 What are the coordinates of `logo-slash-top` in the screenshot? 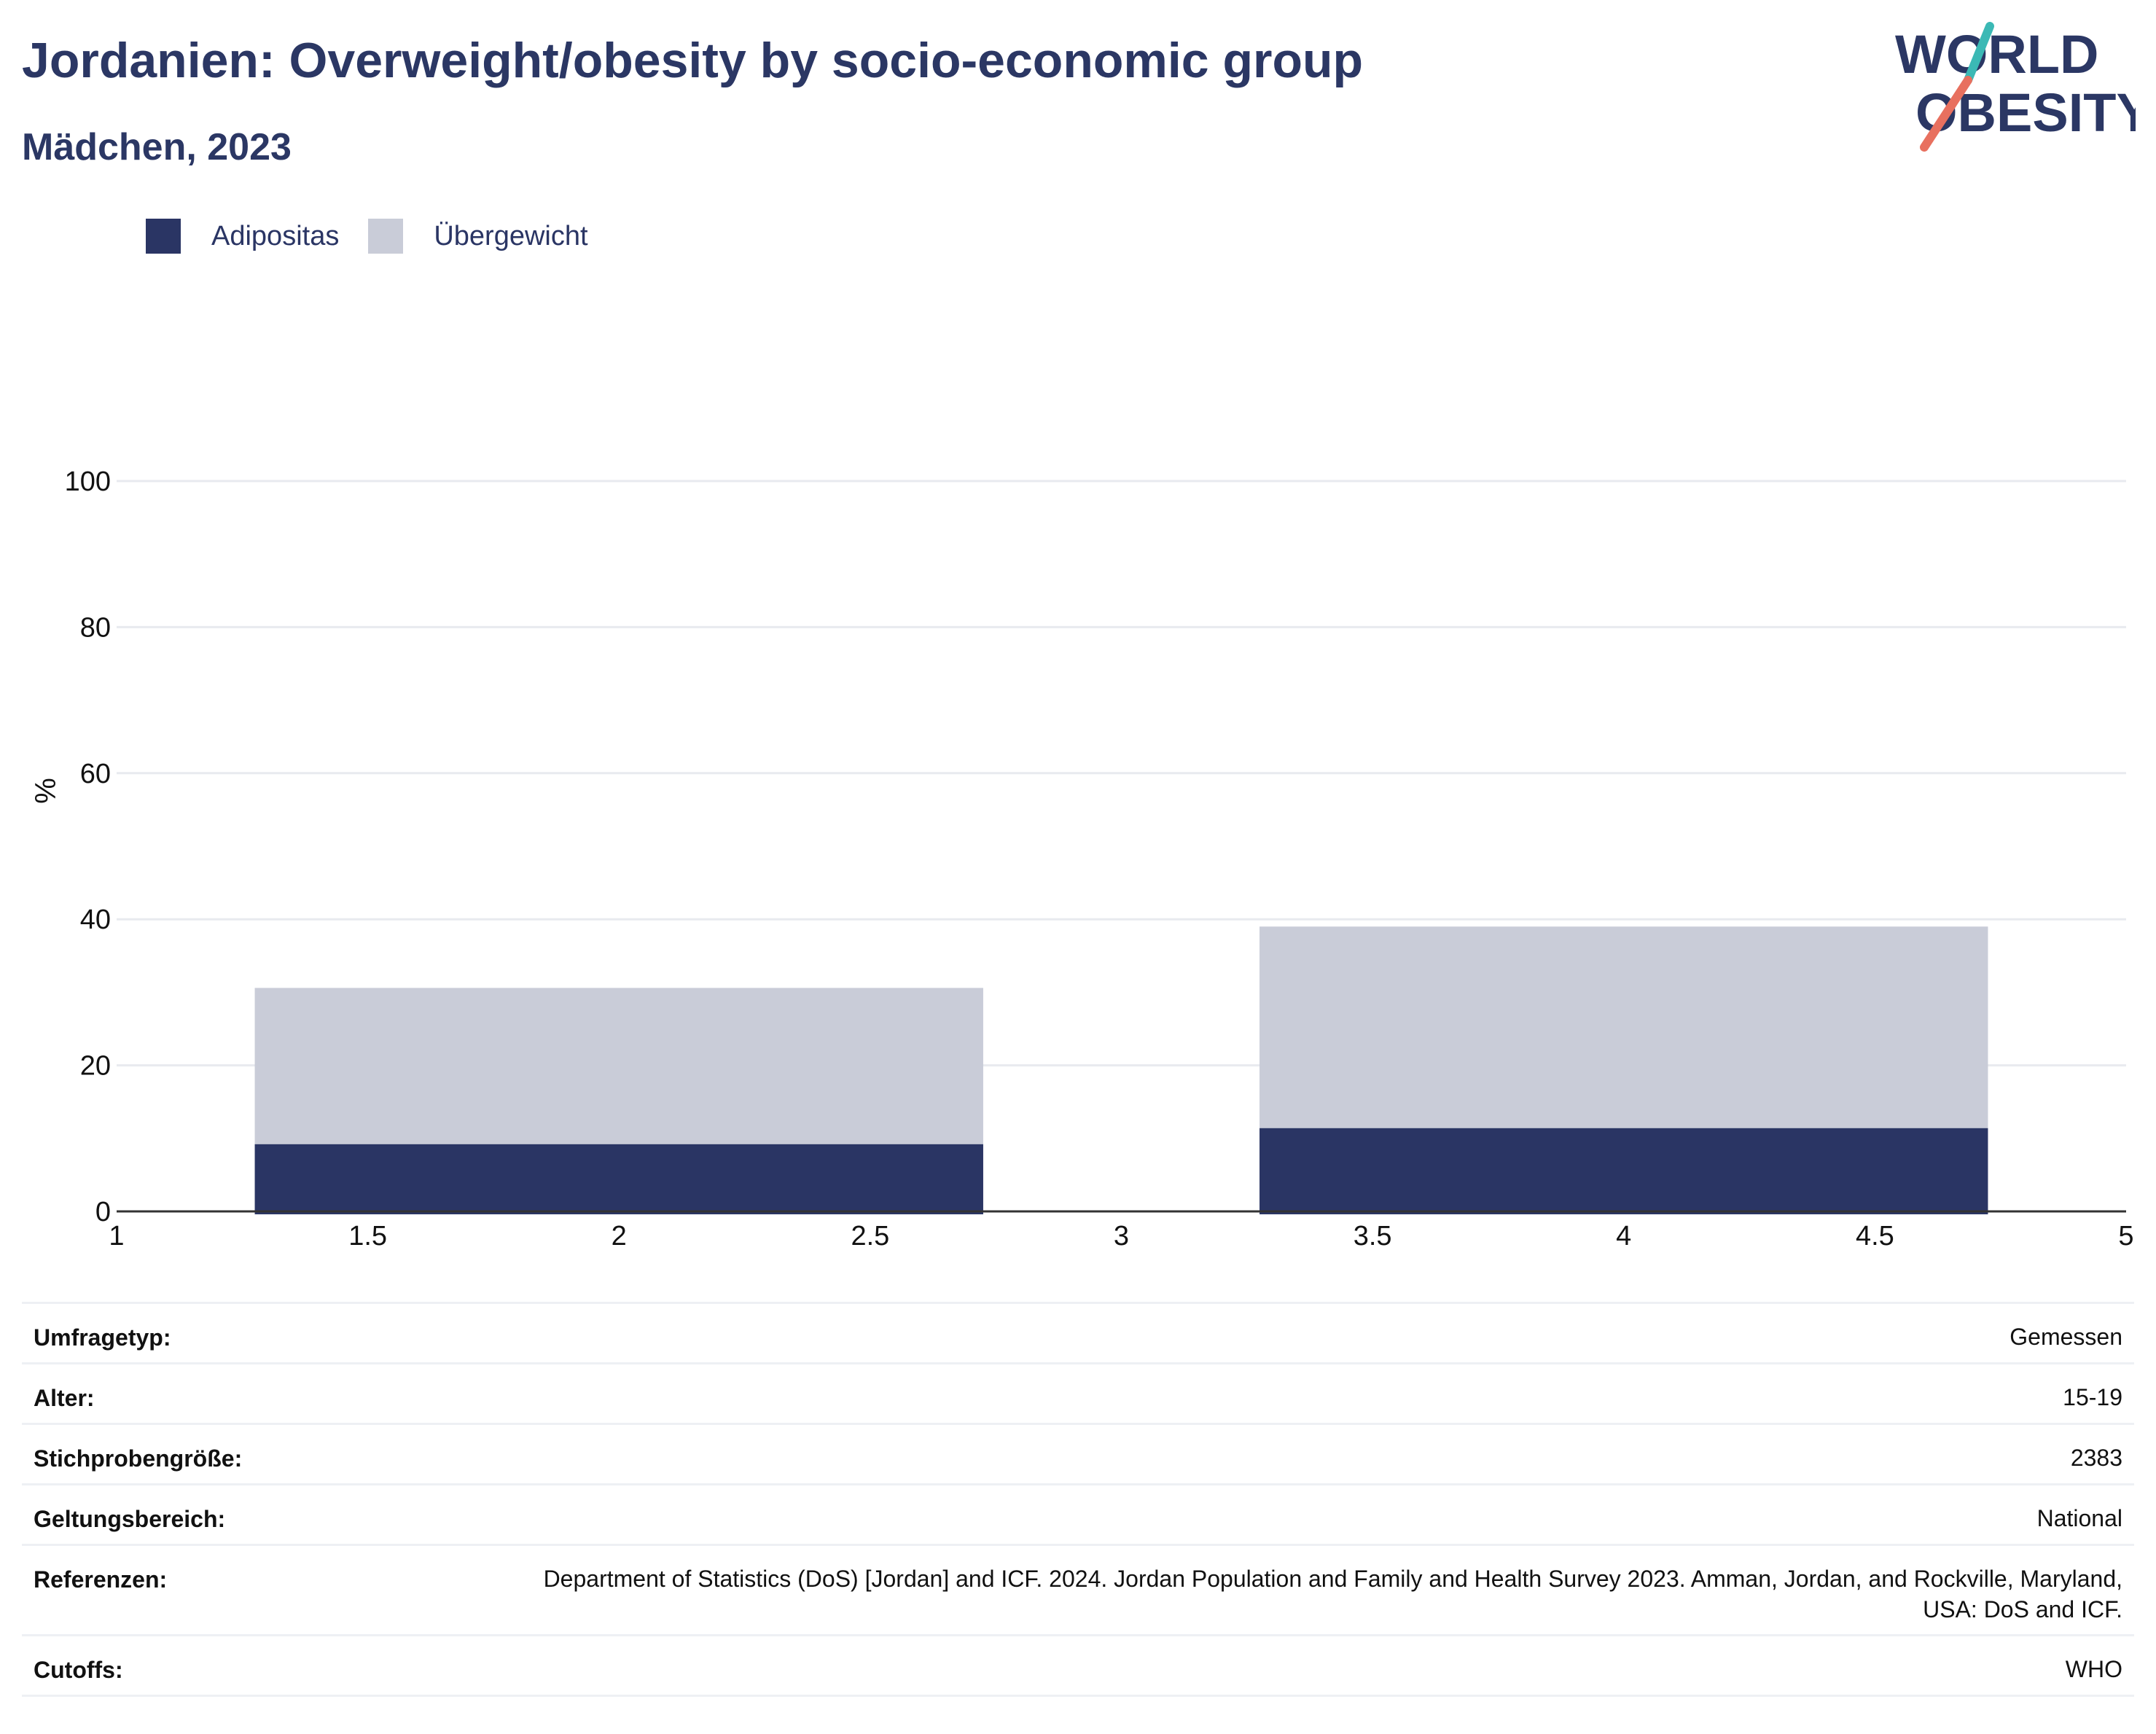 It's located at (1979, 53).